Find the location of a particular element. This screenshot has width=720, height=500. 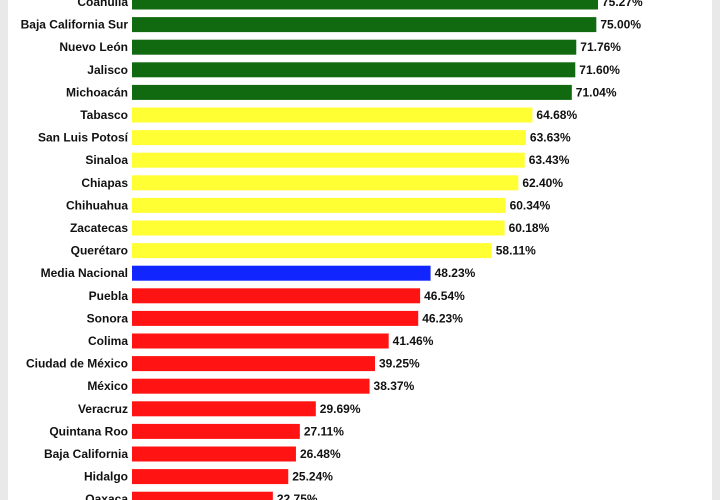

value-label: 41.46% is located at coordinates (413, 341).